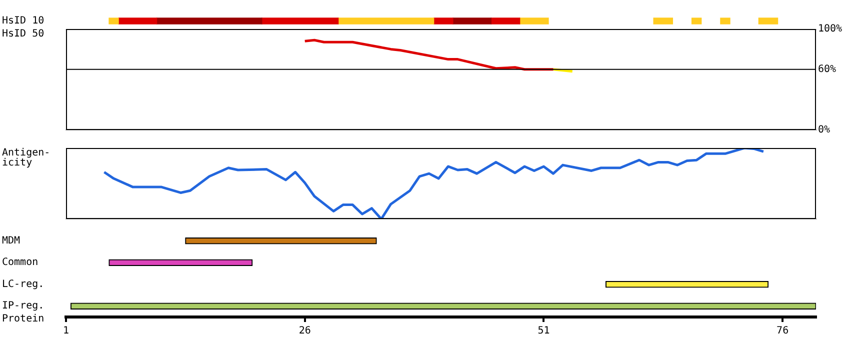  What do you see at coordinates (782, 331) in the screenshot?
I see `x-tick-label: 76` at bounding box center [782, 331].